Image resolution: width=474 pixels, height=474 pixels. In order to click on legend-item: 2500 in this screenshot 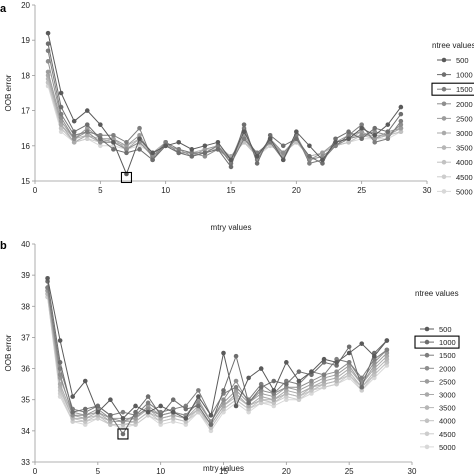, I will do `click(455, 118)`.